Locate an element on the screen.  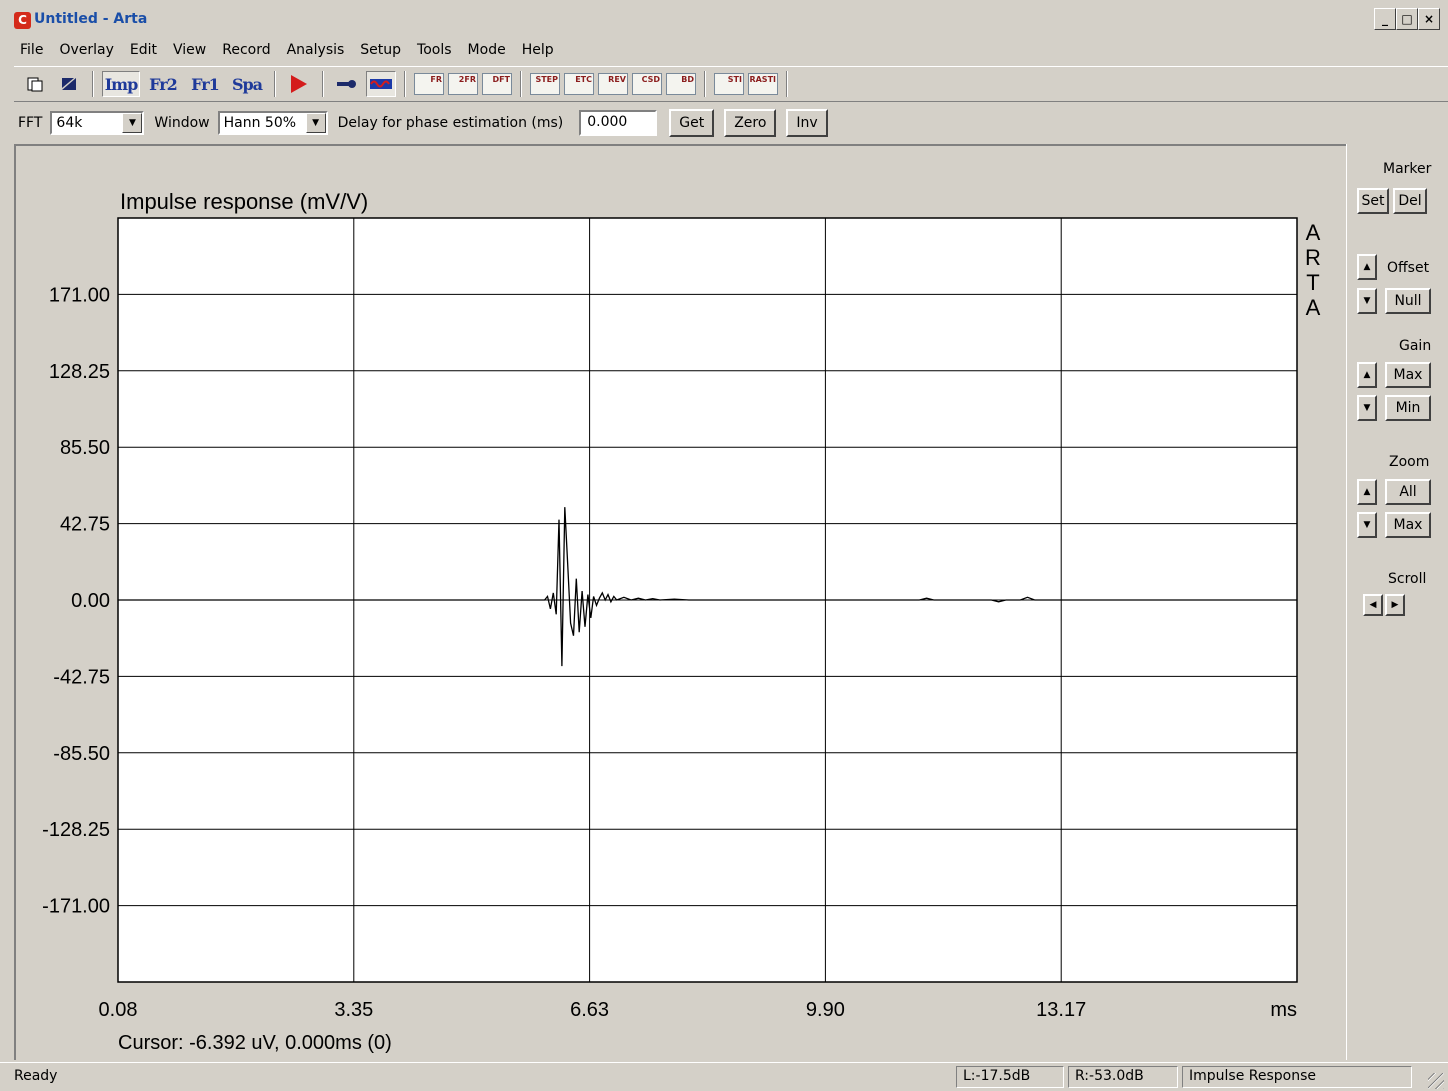
menu-analysis: Analysis is located at coordinates (315, 50).